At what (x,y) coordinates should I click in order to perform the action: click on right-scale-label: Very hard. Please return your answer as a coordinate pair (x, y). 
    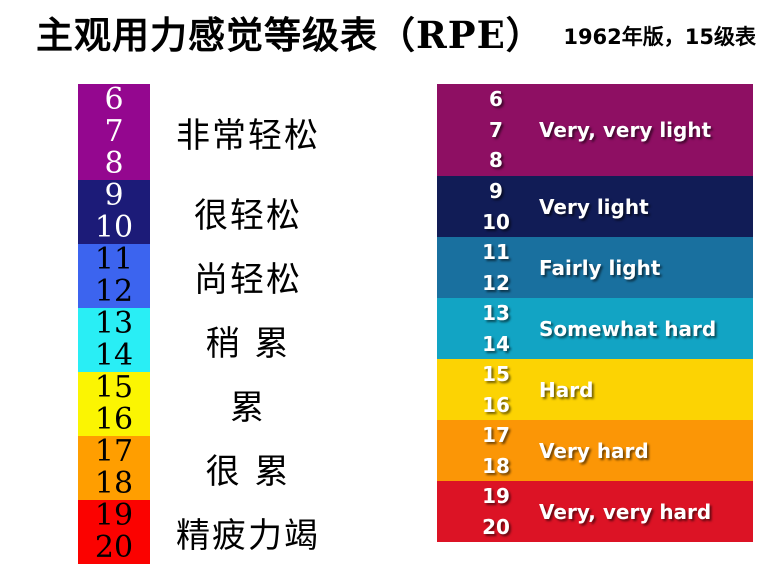
    Looking at the image, I should click on (594, 450).